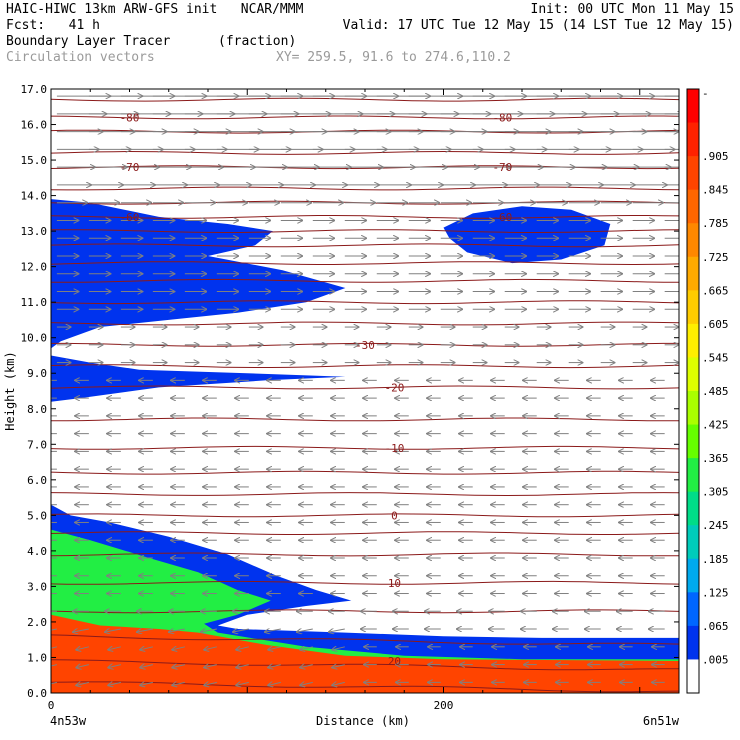 The height and width of the screenshot is (740, 740). I want to click on y-tick-label: 10.0, so click(34, 338).